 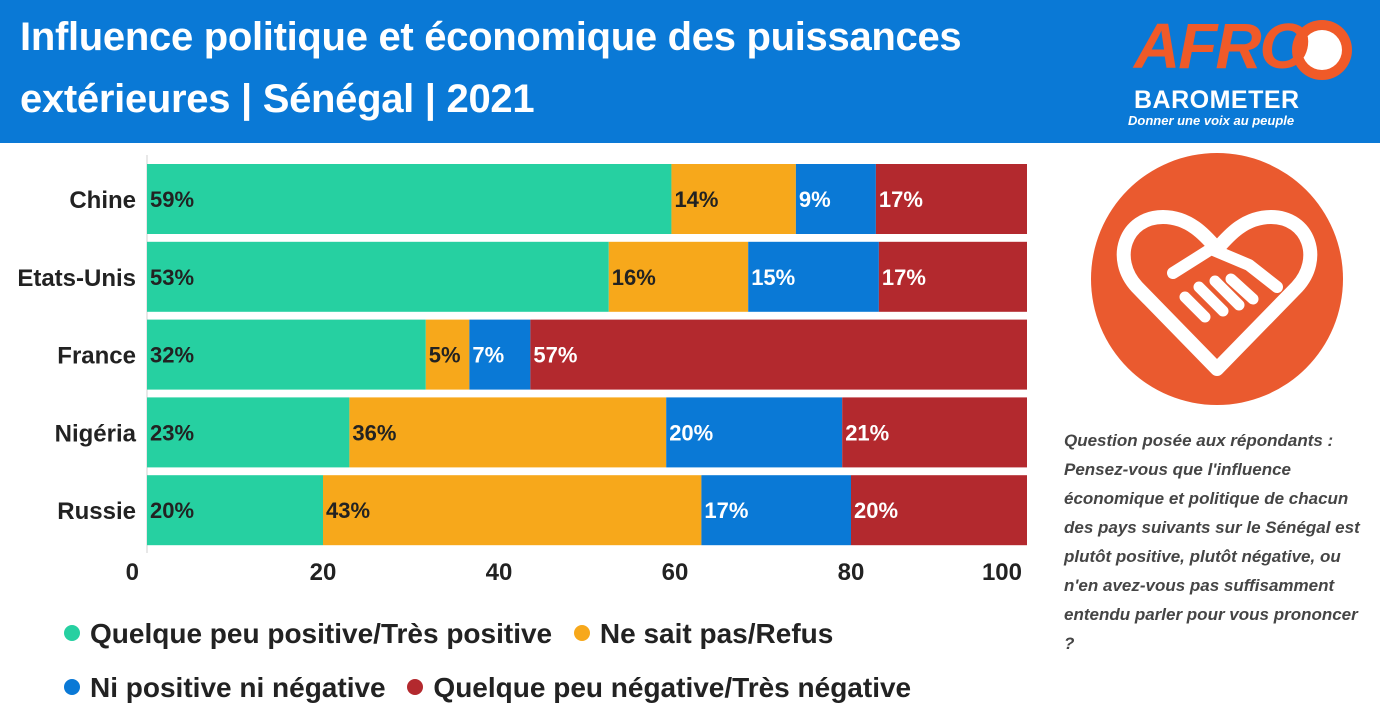 What do you see at coordinates (716, 633) in the screenshot?
I see `legend-label-dont-know: Ne sait pas/Refus` at bounding box center [716, 633].